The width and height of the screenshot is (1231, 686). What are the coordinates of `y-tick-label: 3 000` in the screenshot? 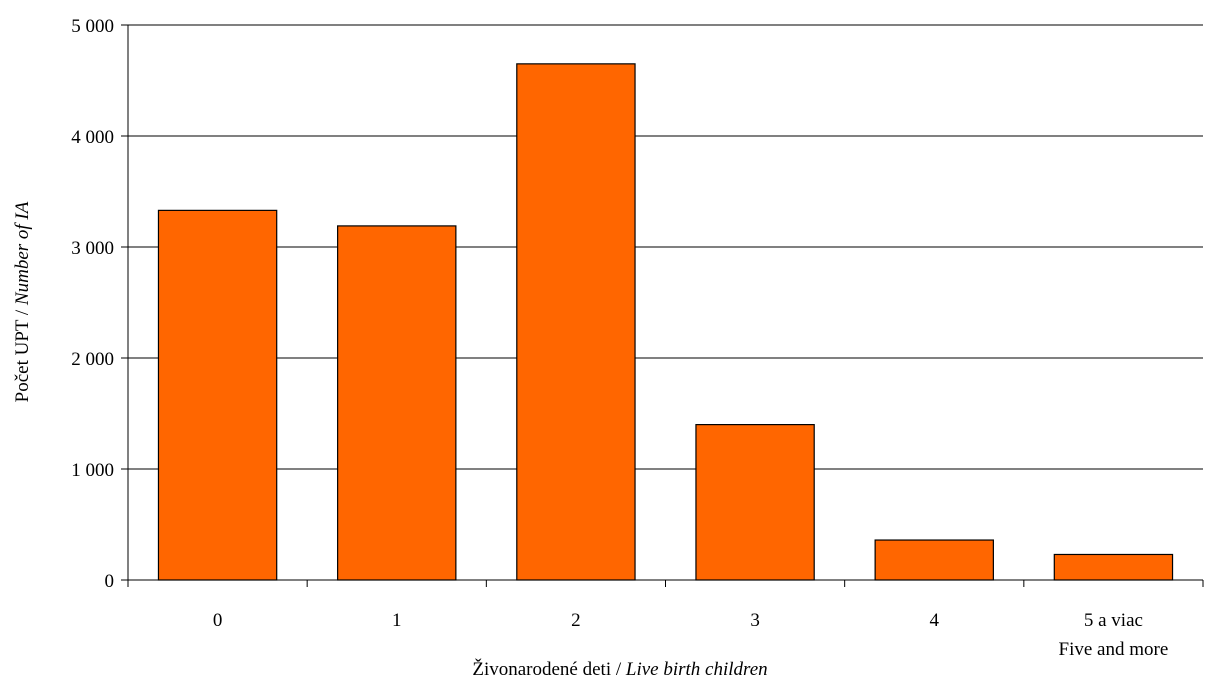 It's located at (92, 248).